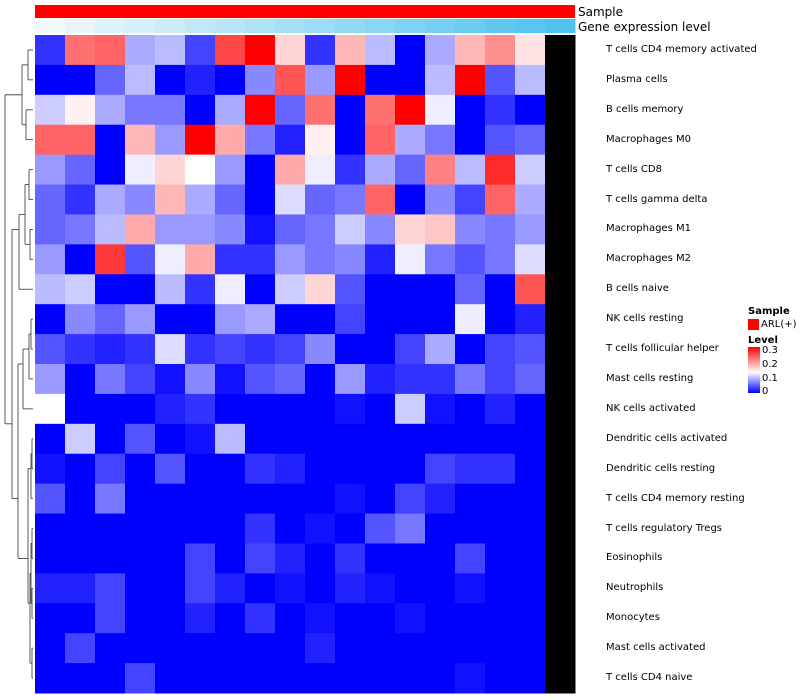  What do you see at coordinates (765, 391) in the screenshot?
I see `legend-tick-0: 0` at bounding box center [765, 391].